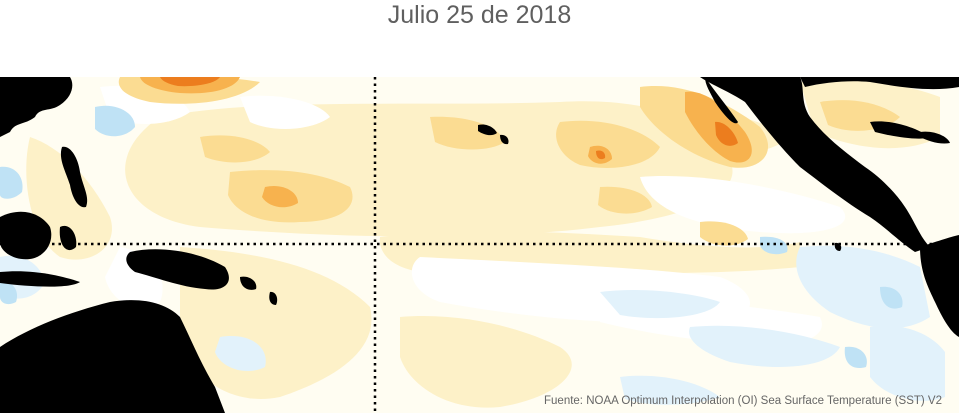 This screenshot has height=413, width=959. I want to click on land-south-america, so click(939, 286).